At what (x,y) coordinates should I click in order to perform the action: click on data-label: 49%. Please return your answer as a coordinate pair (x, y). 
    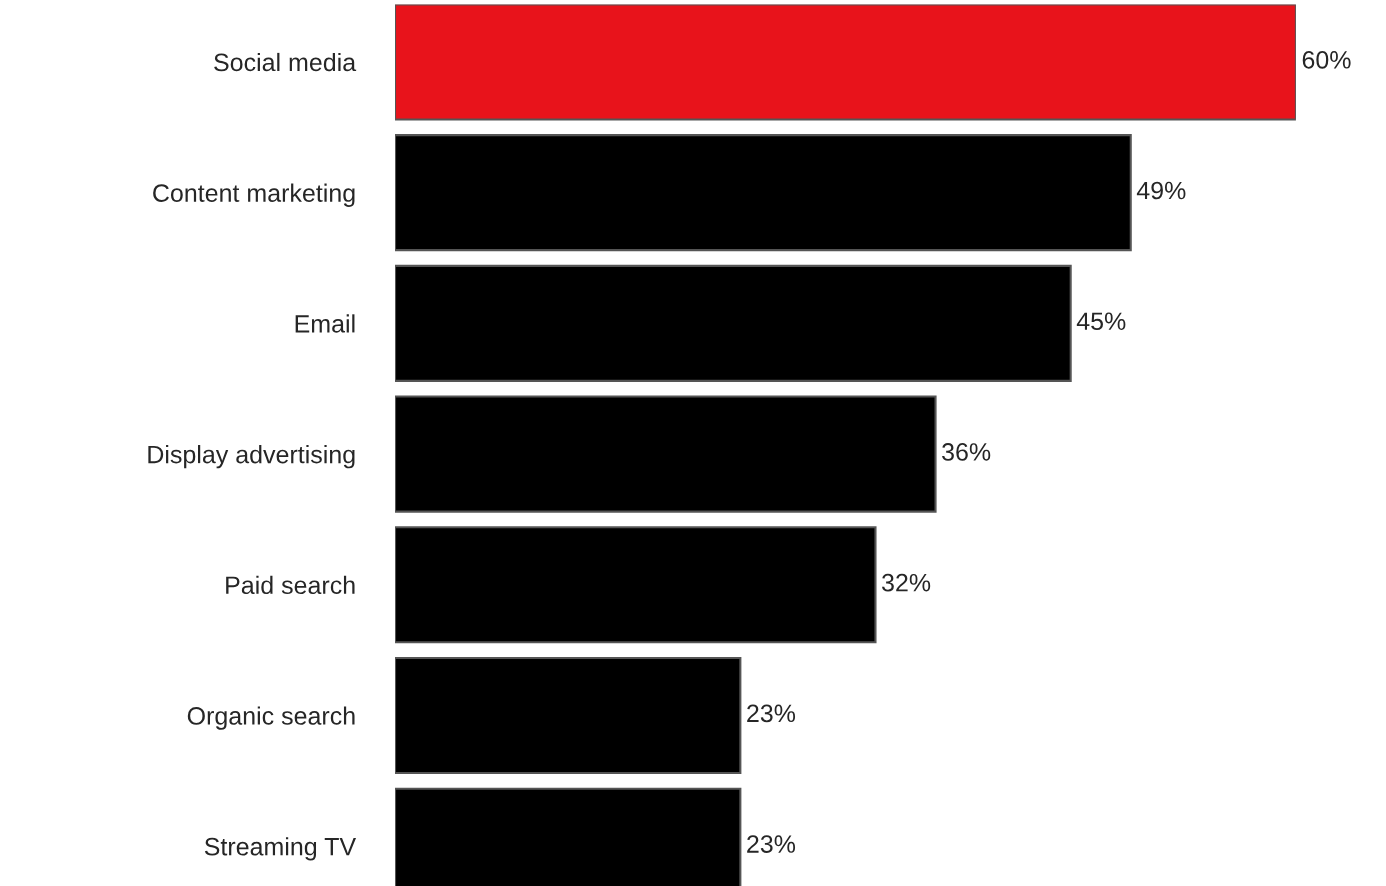
    Looking at the image, I should click on (1161, 190).